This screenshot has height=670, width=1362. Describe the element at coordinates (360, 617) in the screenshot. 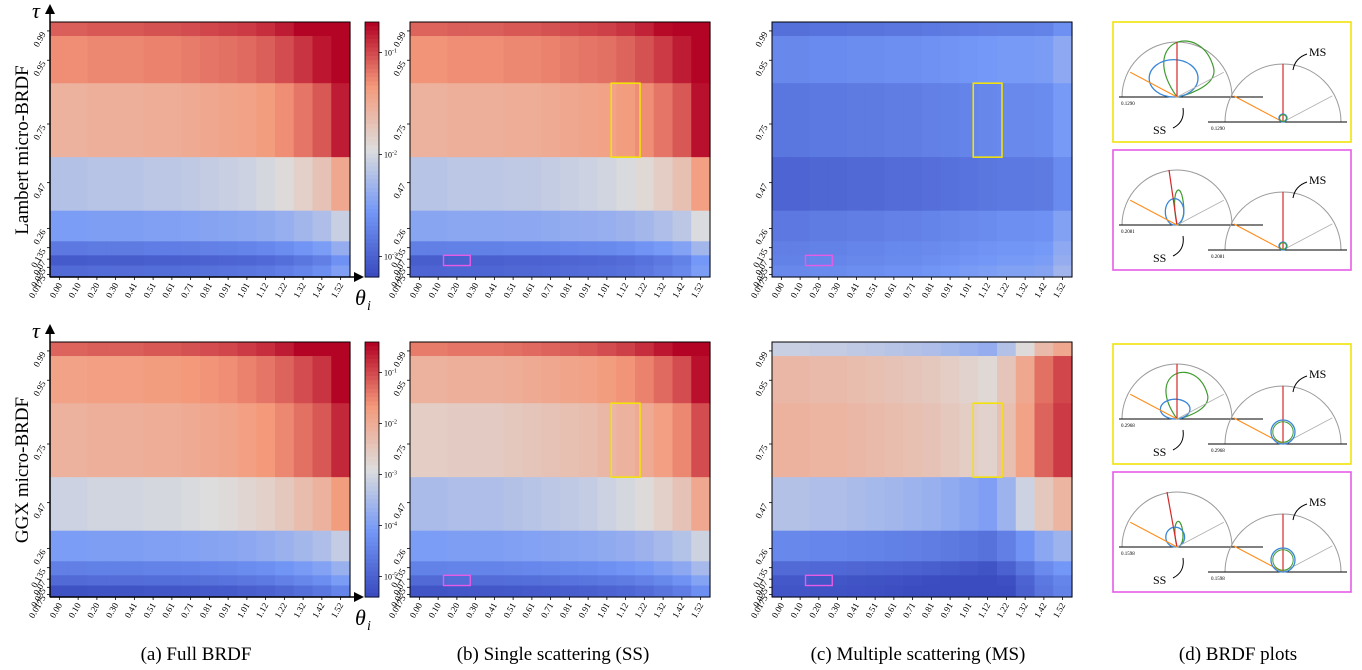

I see `x-axis-symbol: θ` at that location.